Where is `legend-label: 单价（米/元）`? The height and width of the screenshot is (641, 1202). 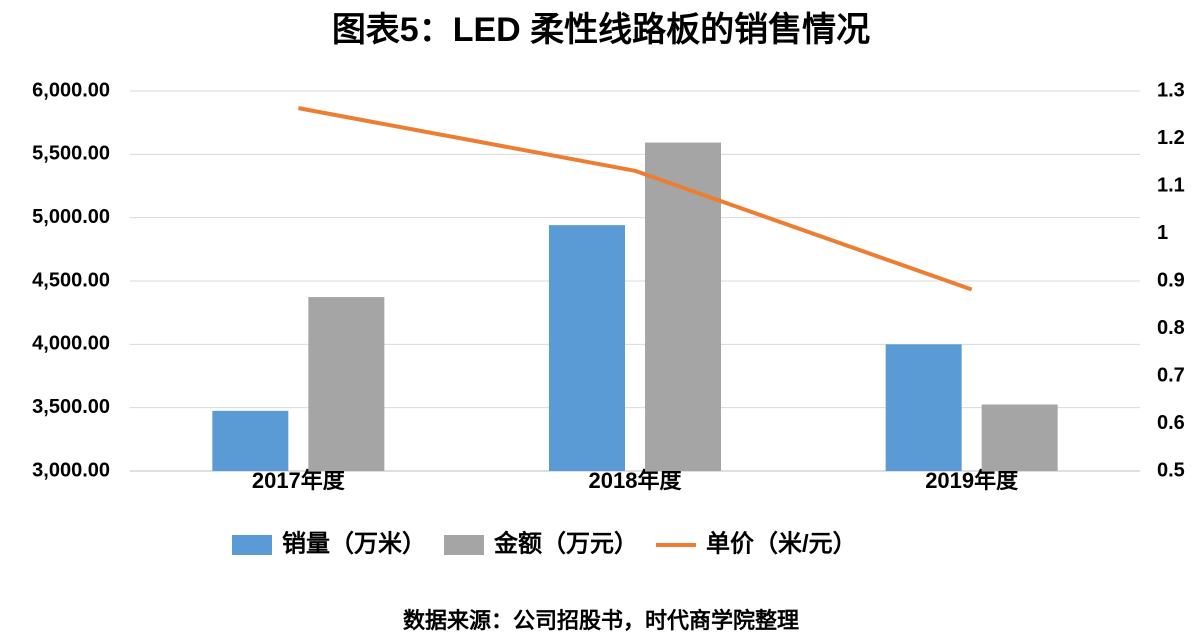 legend-label: 单价（米/元） is located at coordinates (781, 543).